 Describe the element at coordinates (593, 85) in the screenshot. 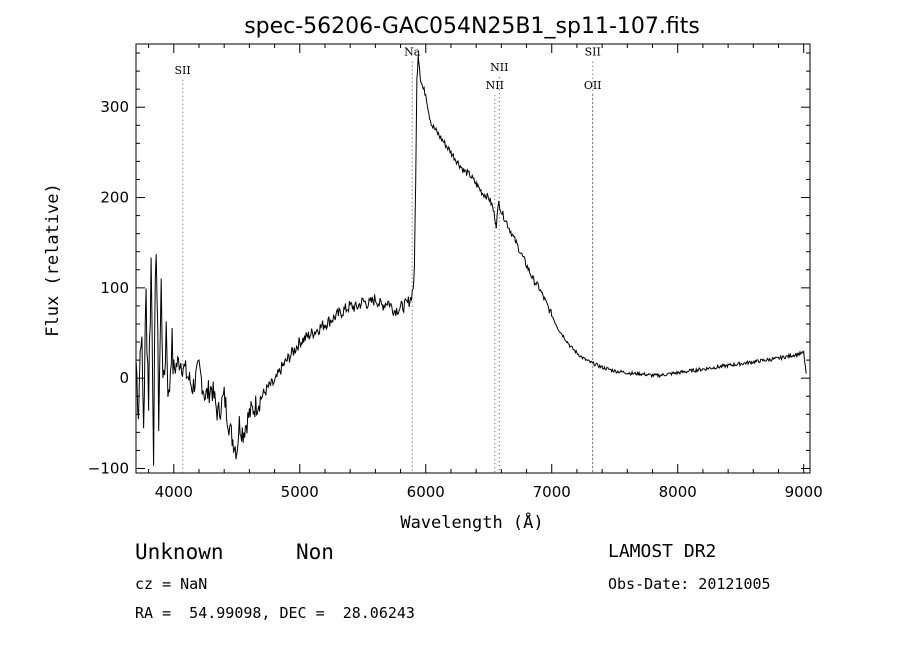

I see `line-label-4: OII` at that location.